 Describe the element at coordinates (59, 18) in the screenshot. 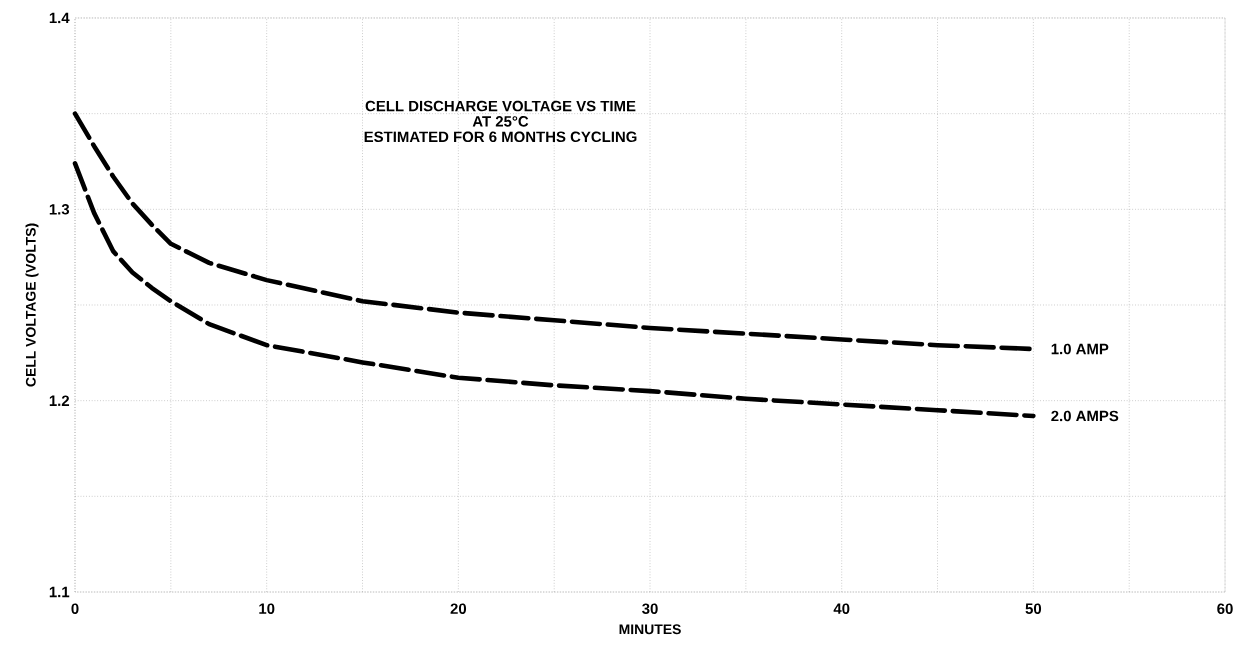

I see `y-tick-label: 1.4` at that location.